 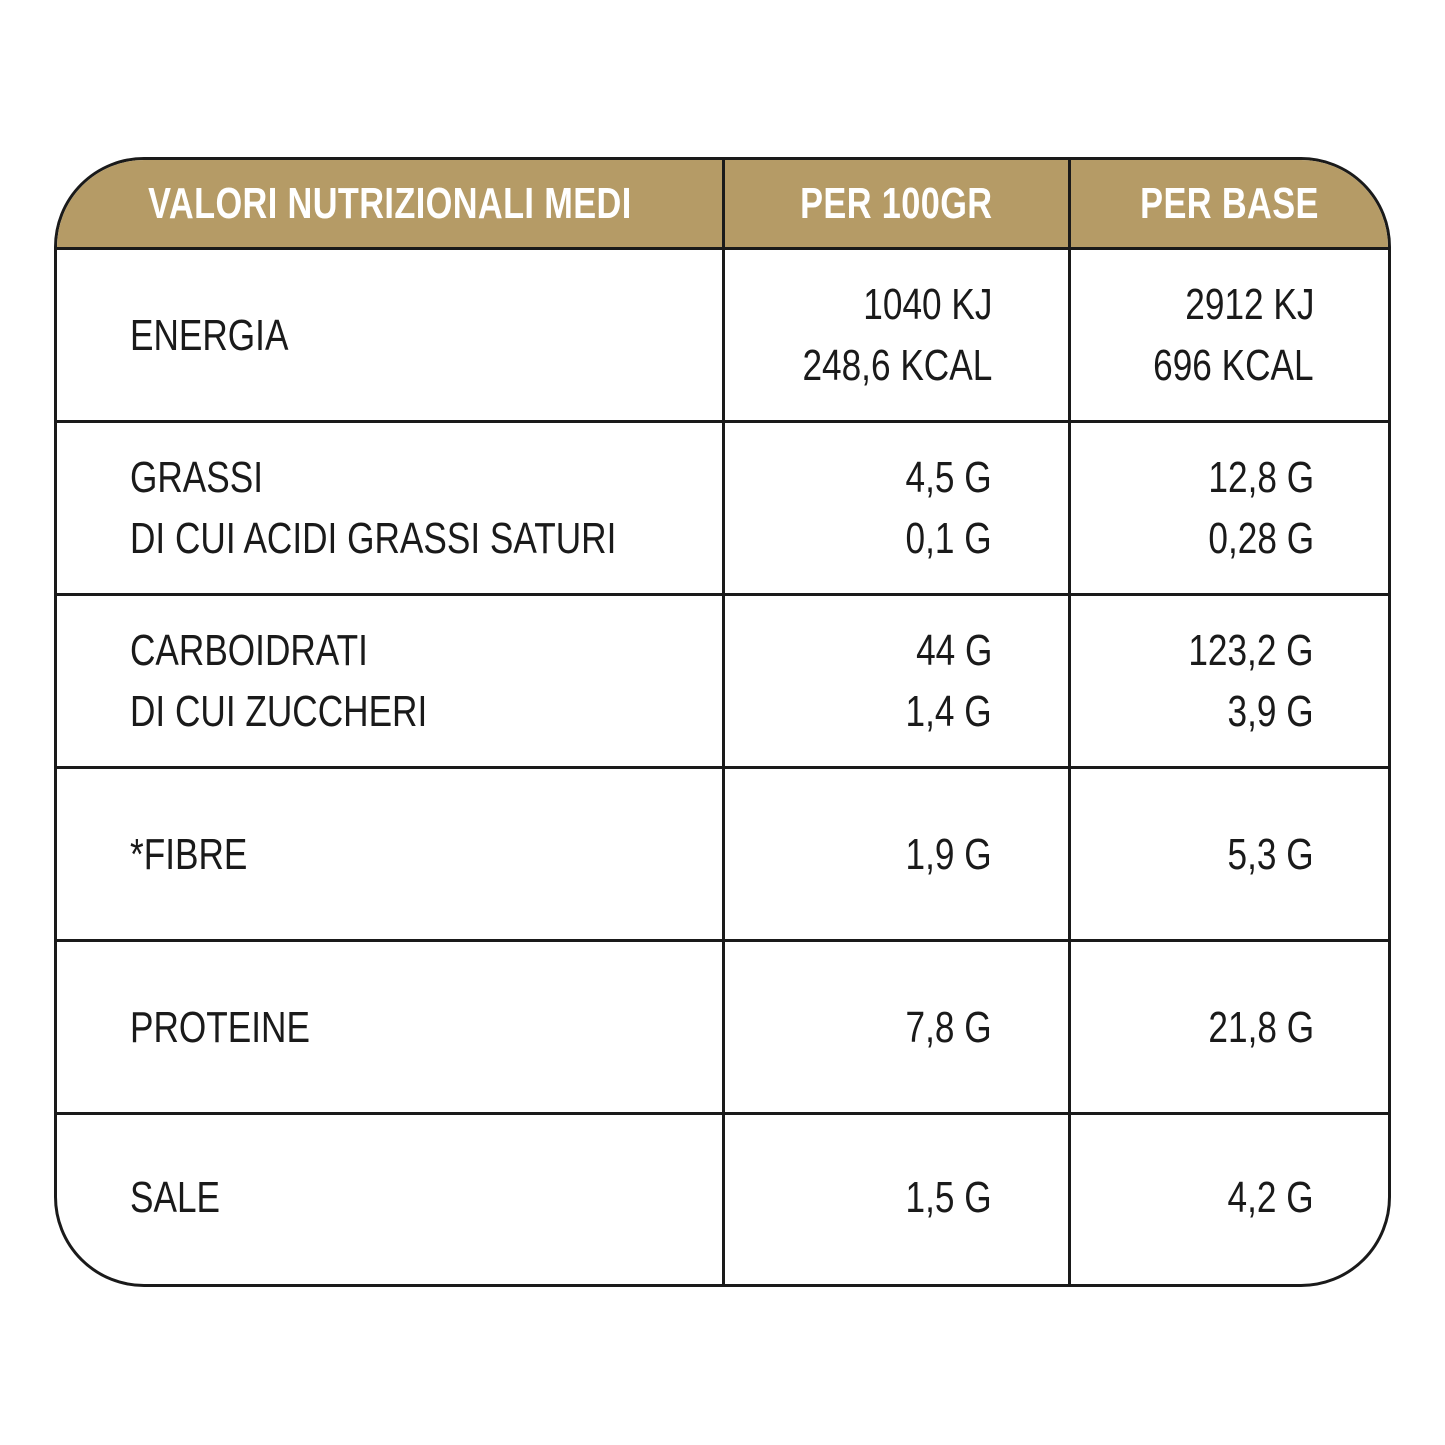 I want to click on perbase-value-cell: 21,8 G, so click(x=1229, y=1027).